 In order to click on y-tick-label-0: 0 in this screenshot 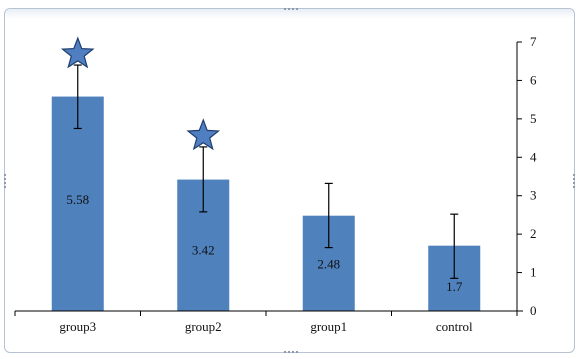, I will do `click(533, 310)`.